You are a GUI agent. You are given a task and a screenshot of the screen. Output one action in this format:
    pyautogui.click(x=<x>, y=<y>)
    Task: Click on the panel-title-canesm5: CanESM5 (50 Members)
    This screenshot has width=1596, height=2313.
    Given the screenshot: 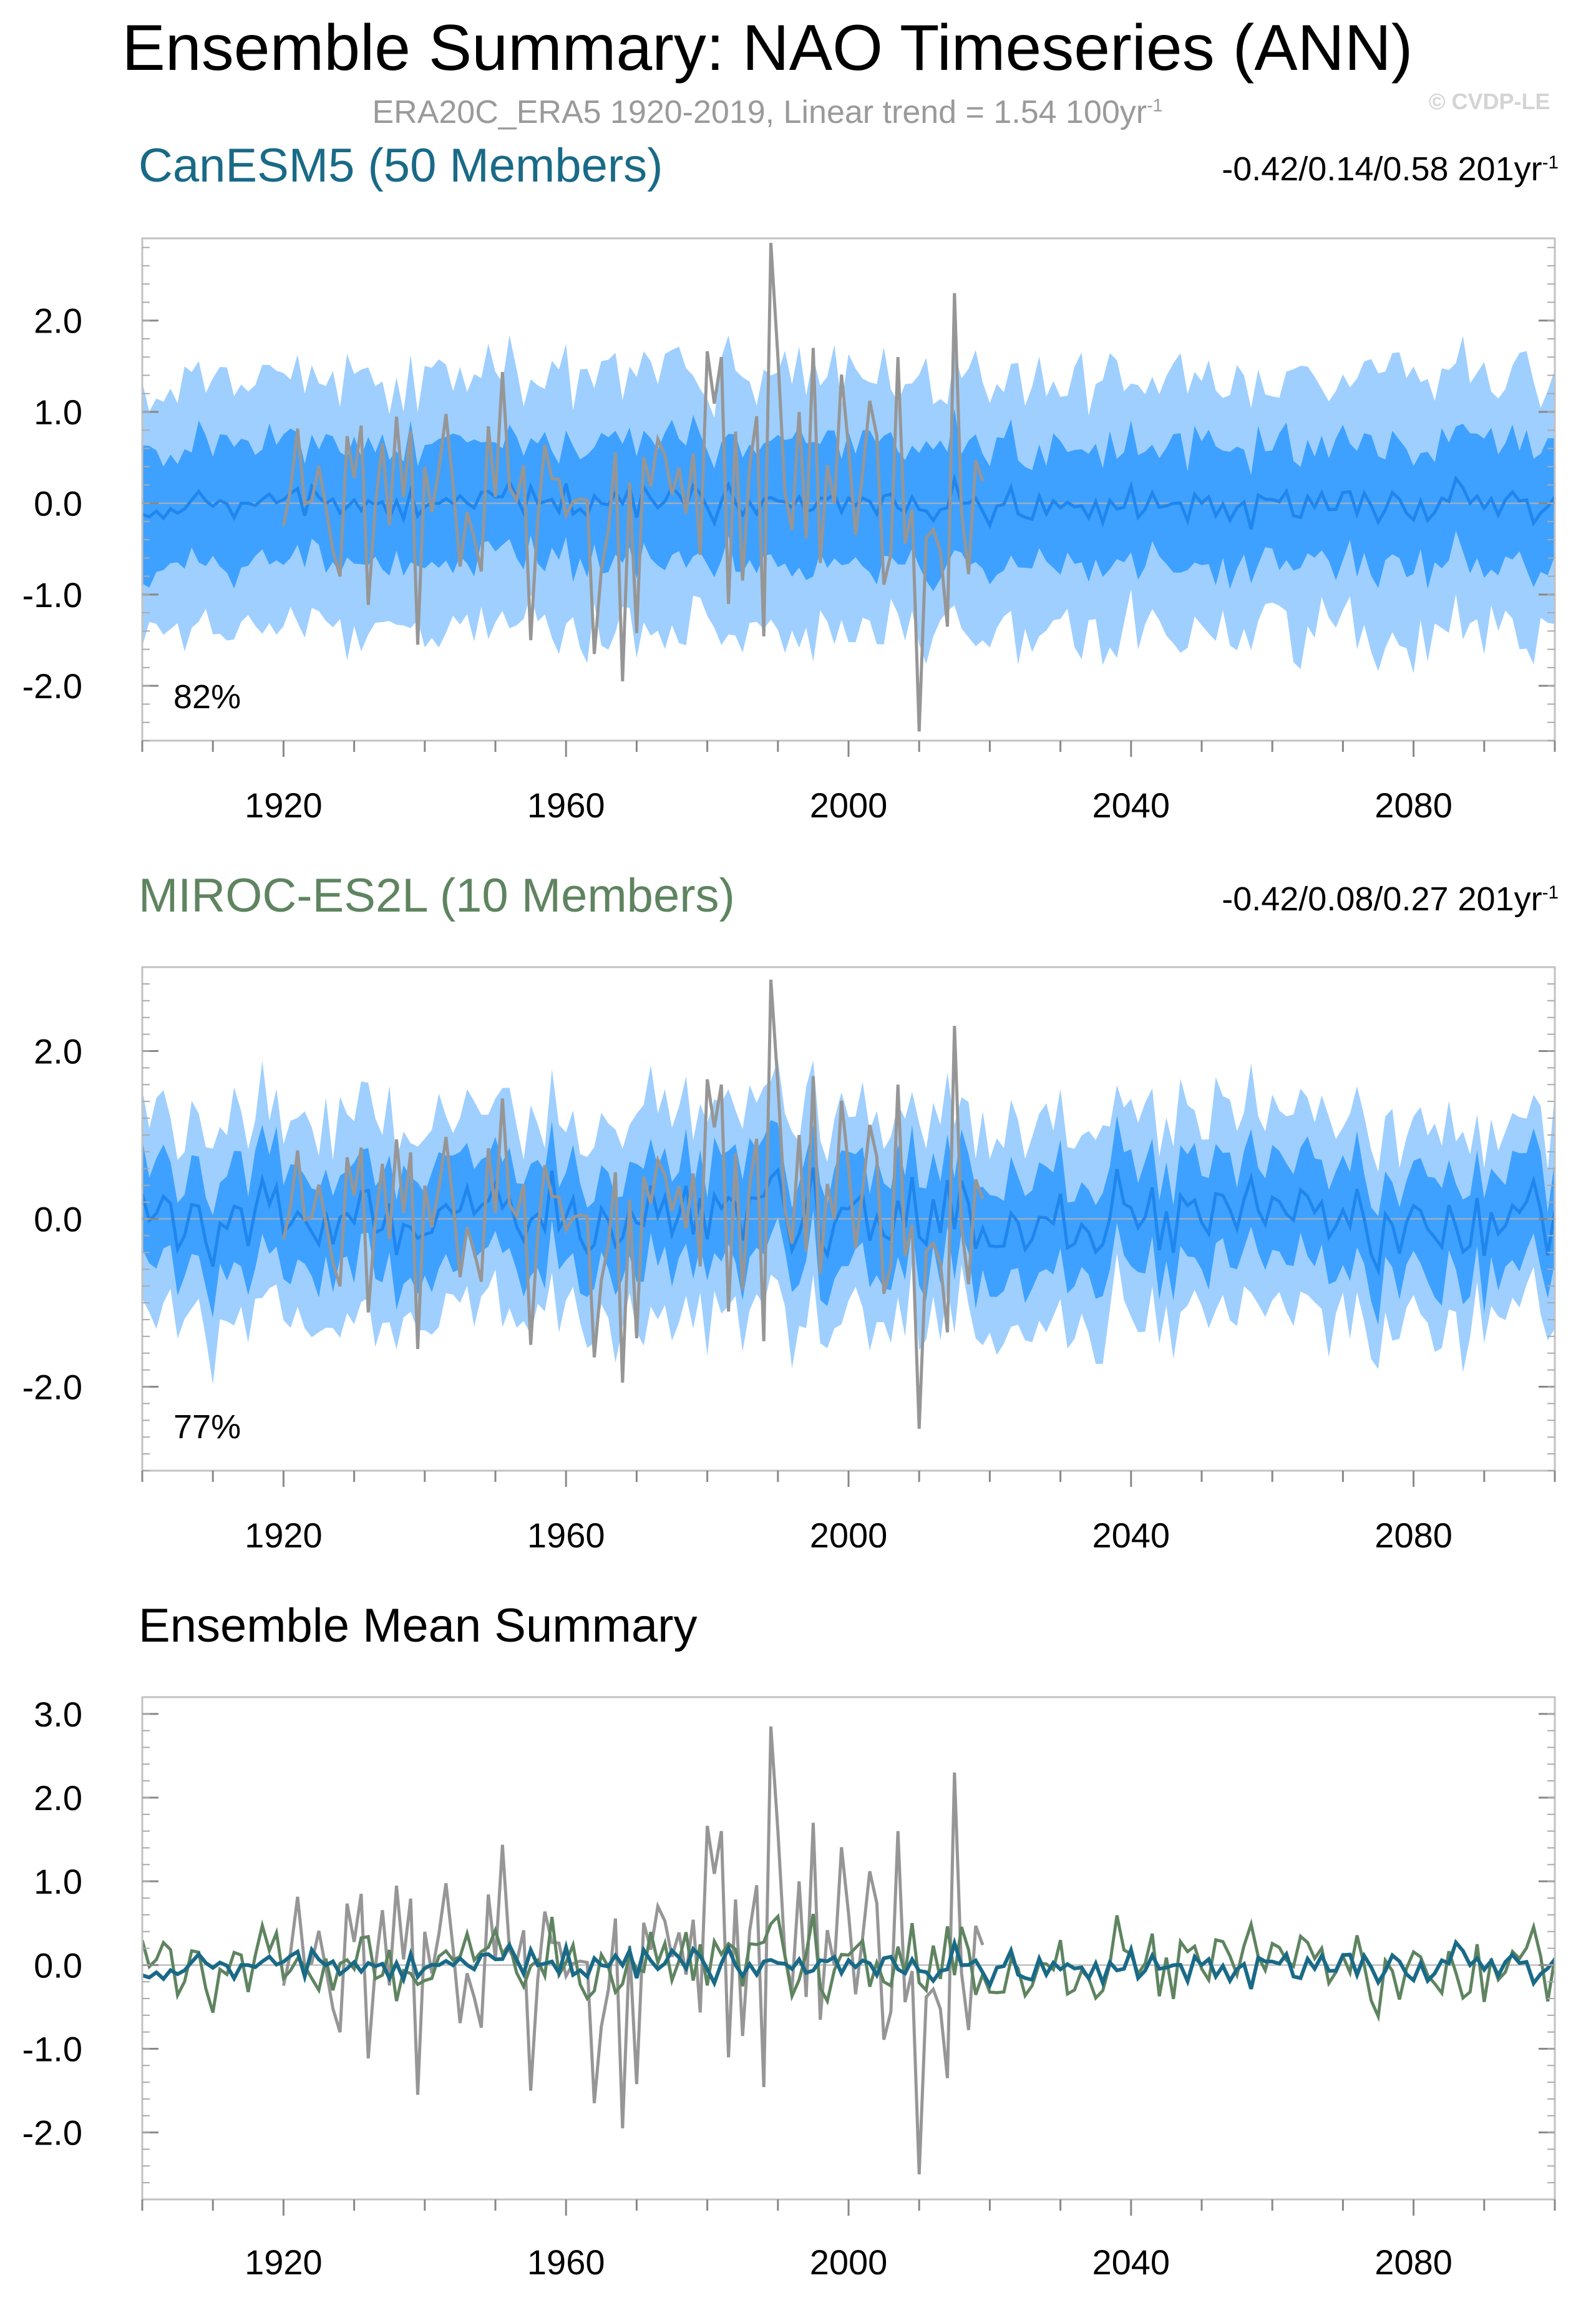 What is the action you would take?
    pyautogui.click(x=401, y=166)
    